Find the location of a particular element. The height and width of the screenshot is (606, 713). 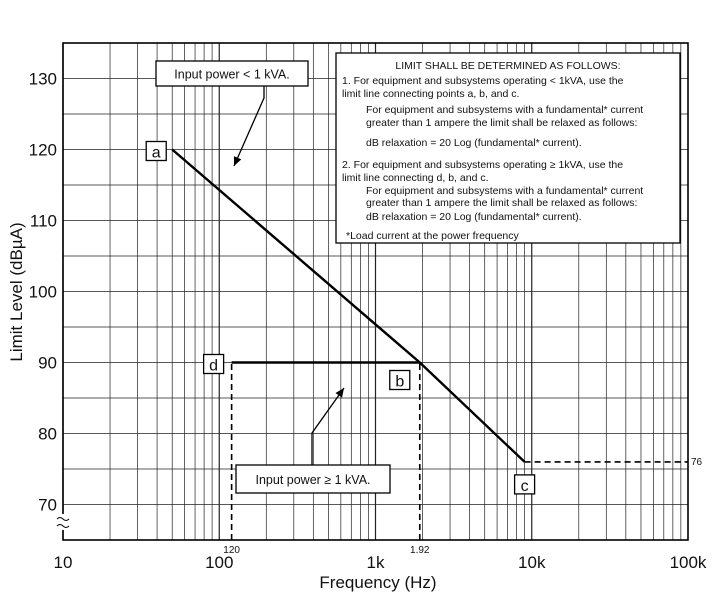

y-tick-label: 100 is located at coordinates (43, 292).